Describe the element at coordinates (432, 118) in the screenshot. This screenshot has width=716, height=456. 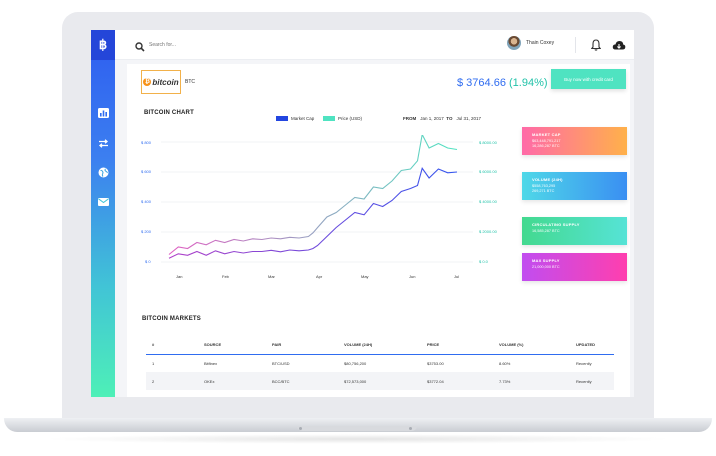
I see `from-date: Jan 1, 2017` at that location.